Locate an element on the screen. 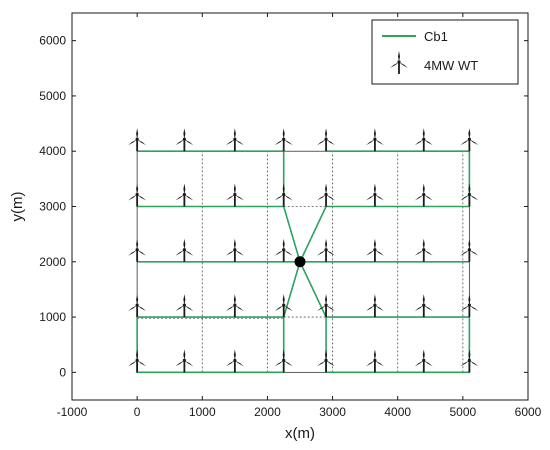 The image size is (550, 450). legend-label-cable: Cb1 is located at coordinates (436, 36).